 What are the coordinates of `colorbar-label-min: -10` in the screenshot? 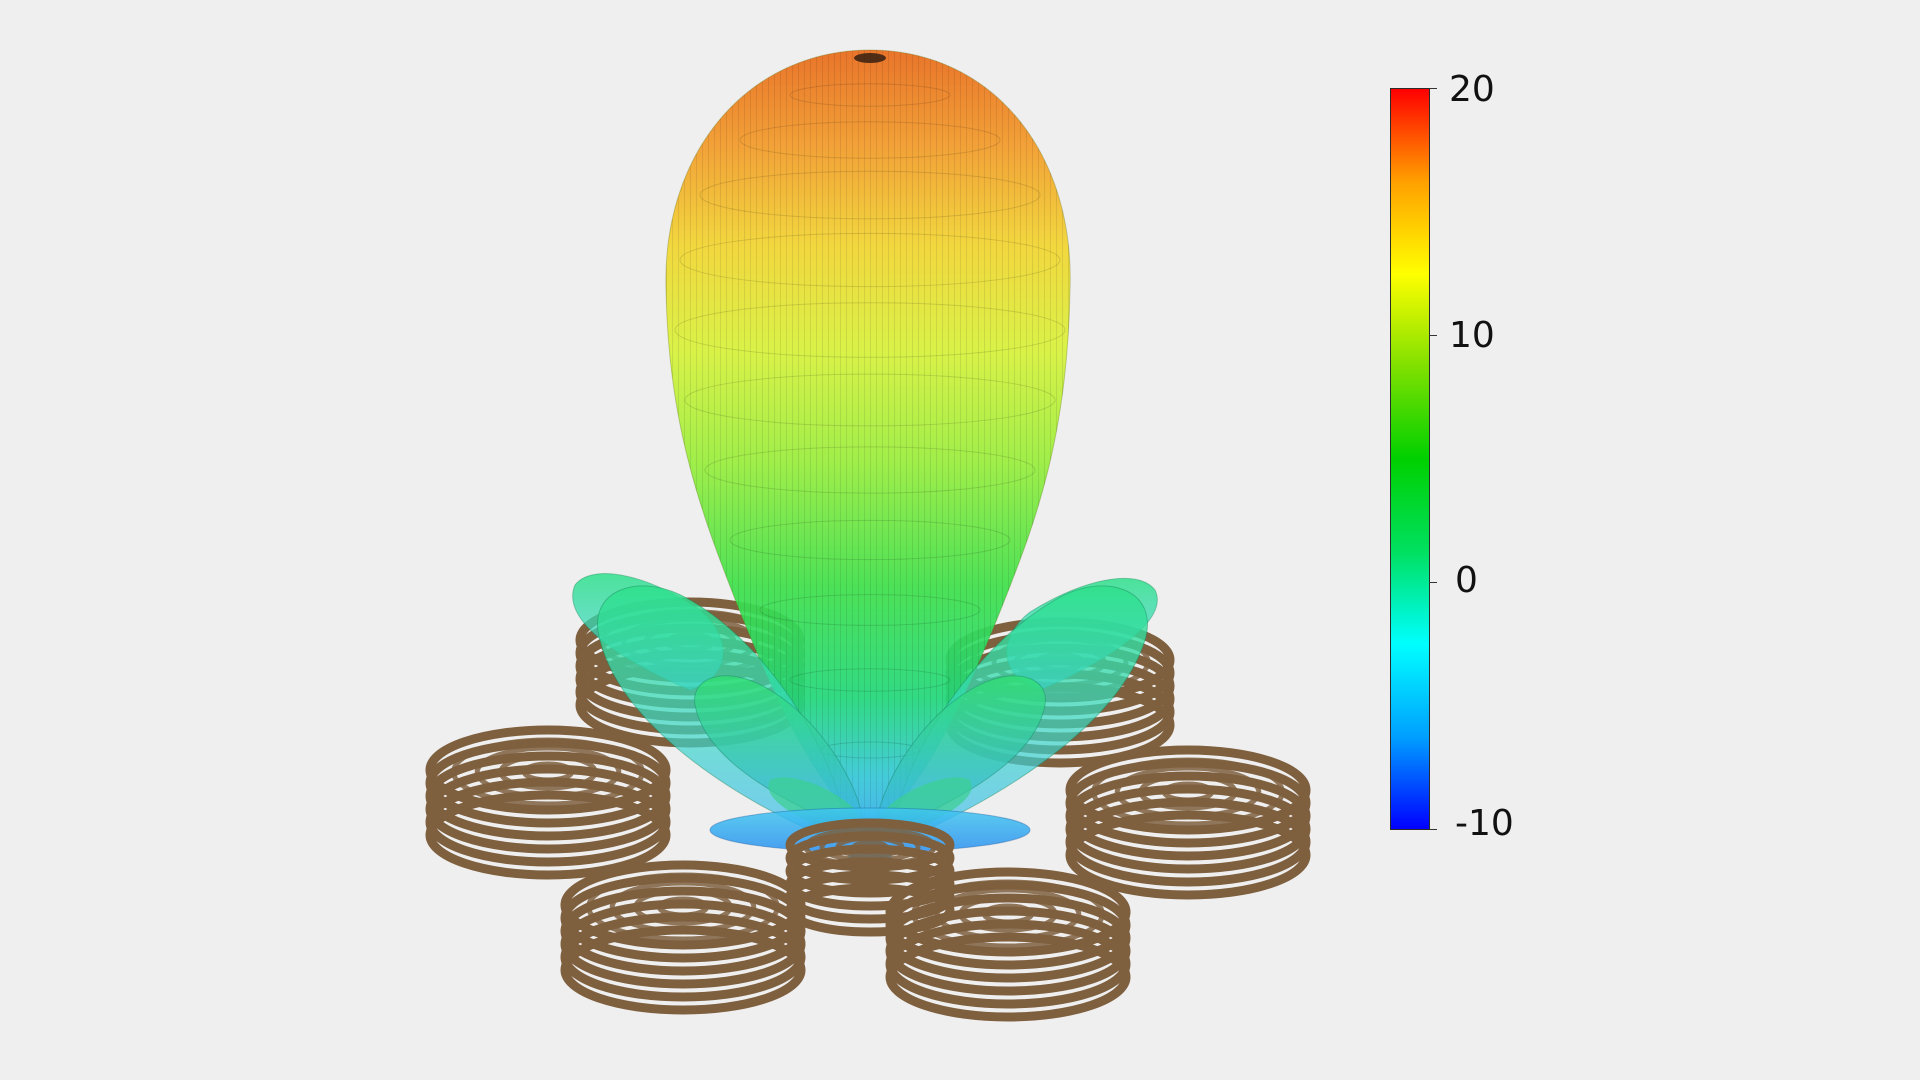 It's located at (1484, 823).